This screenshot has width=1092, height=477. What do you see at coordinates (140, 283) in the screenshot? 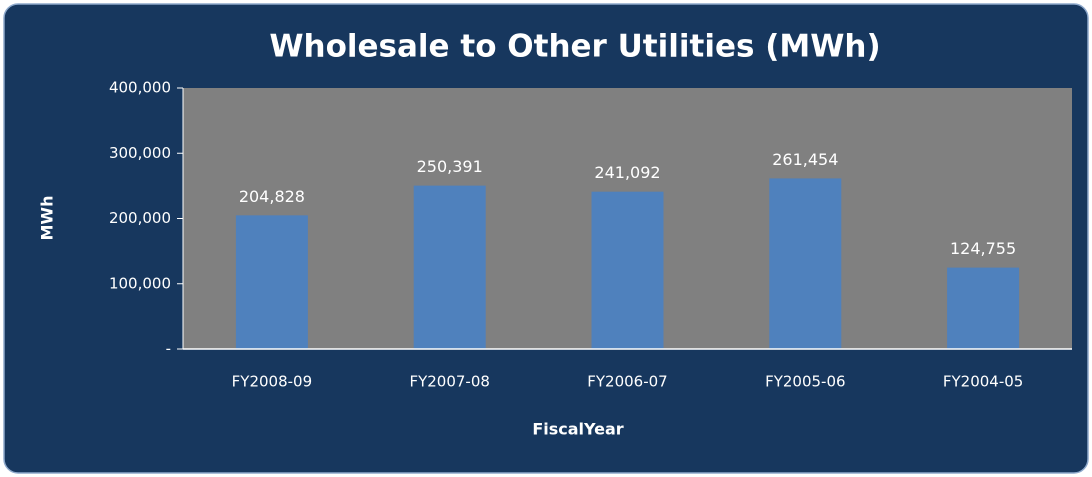
I see `y-tick-label: 100,000` at bounding box center [140, 283].